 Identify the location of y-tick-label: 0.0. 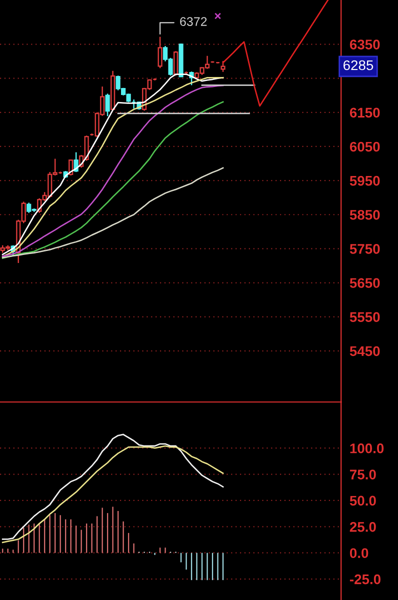
(359, 553).